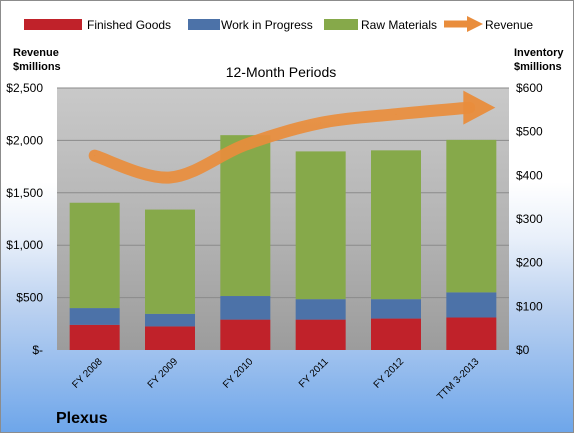 The image size is (574, 433). I want to click on x-tick-label: FY 2011, so click(314, 373).